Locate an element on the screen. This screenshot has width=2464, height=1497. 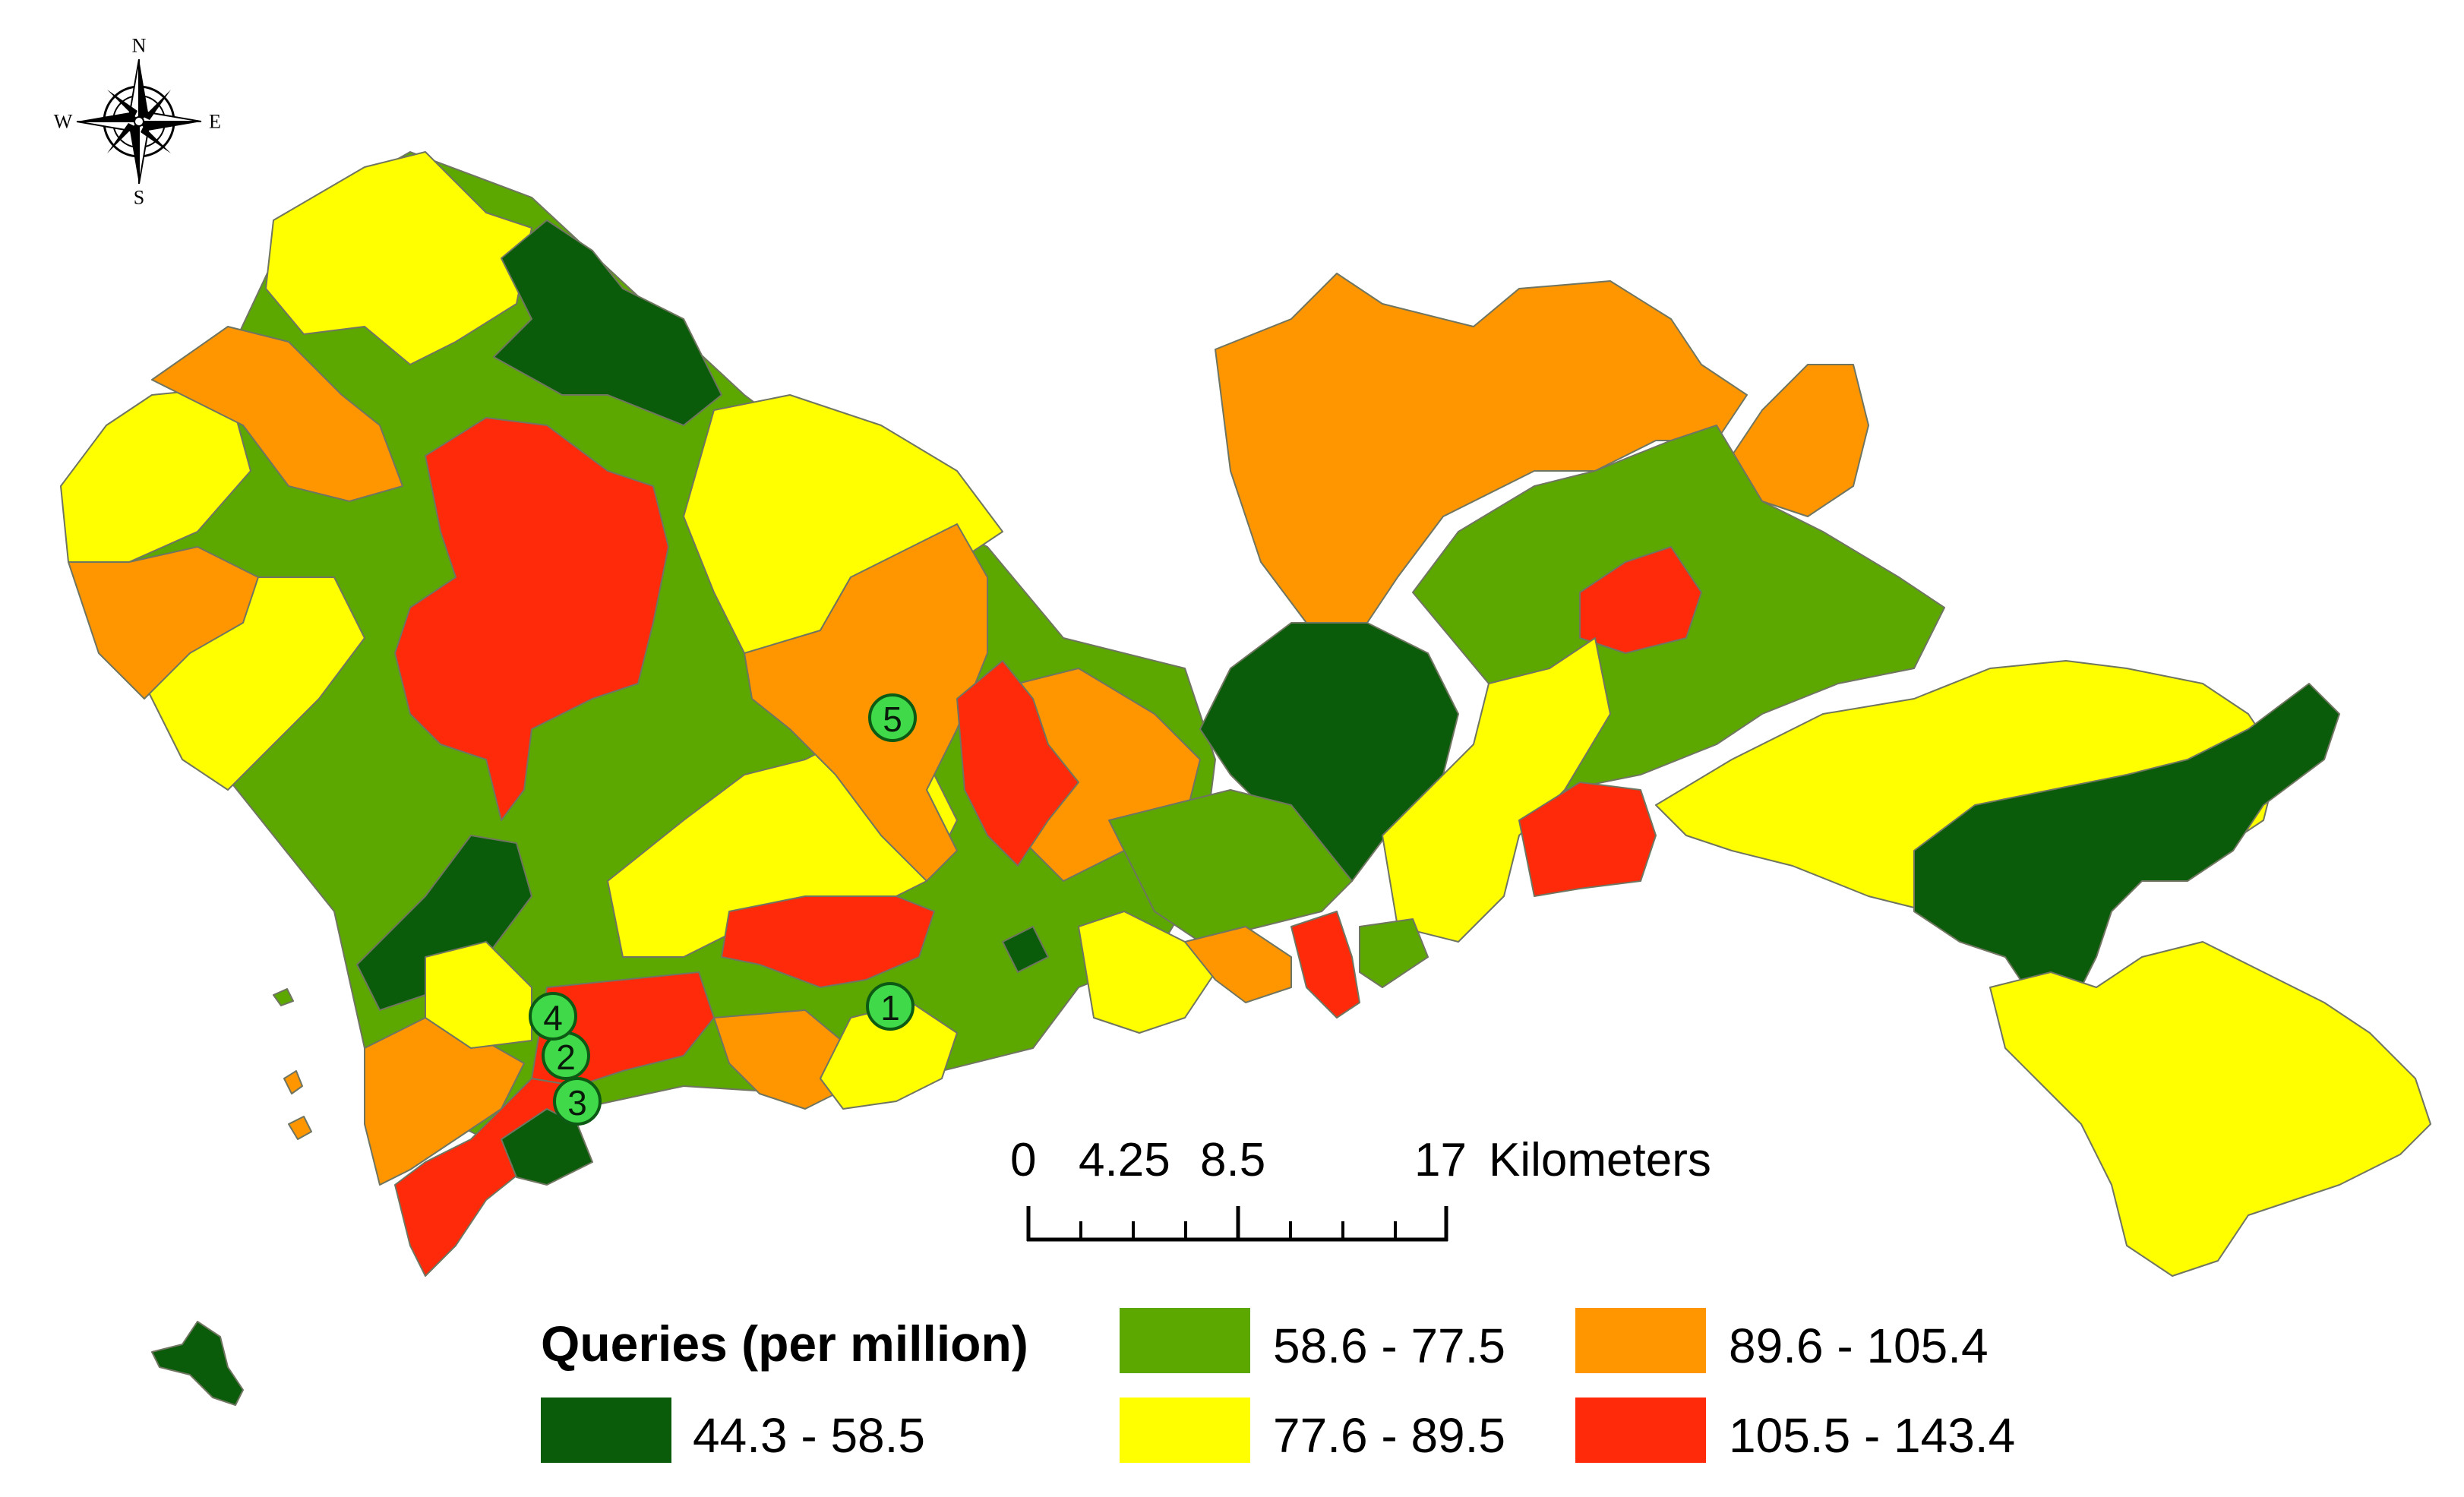
scale-label-17: 17 is located at coordinates (1440, 1160).